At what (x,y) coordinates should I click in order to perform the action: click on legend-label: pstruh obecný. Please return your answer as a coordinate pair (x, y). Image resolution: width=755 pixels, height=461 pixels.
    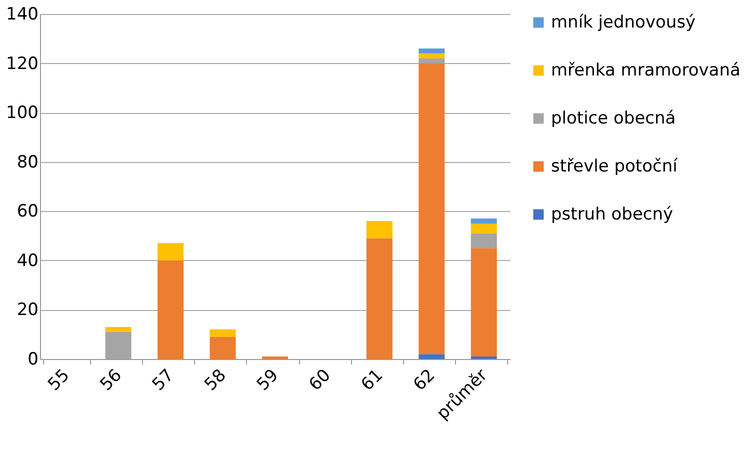
    Looking at the image, I should click on (612, 214).